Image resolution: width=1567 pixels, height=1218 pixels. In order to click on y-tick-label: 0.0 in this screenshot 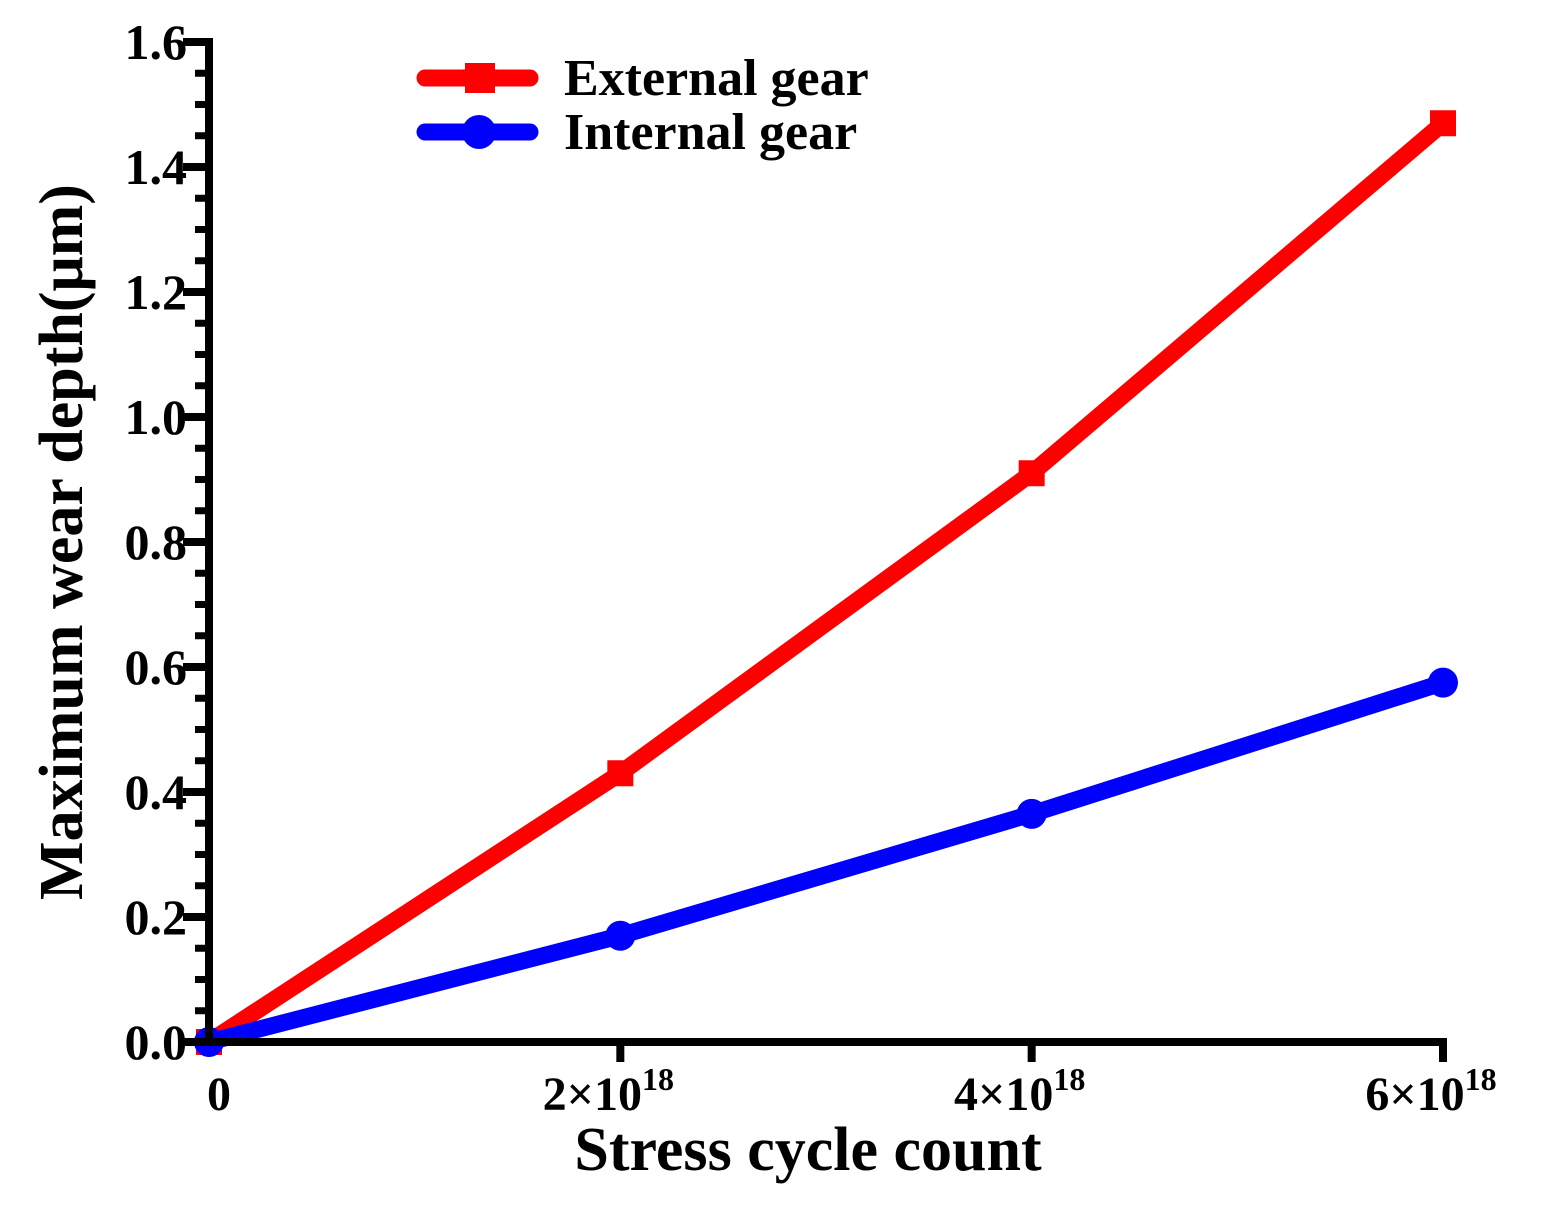, I will do `click(156, 1042)`.